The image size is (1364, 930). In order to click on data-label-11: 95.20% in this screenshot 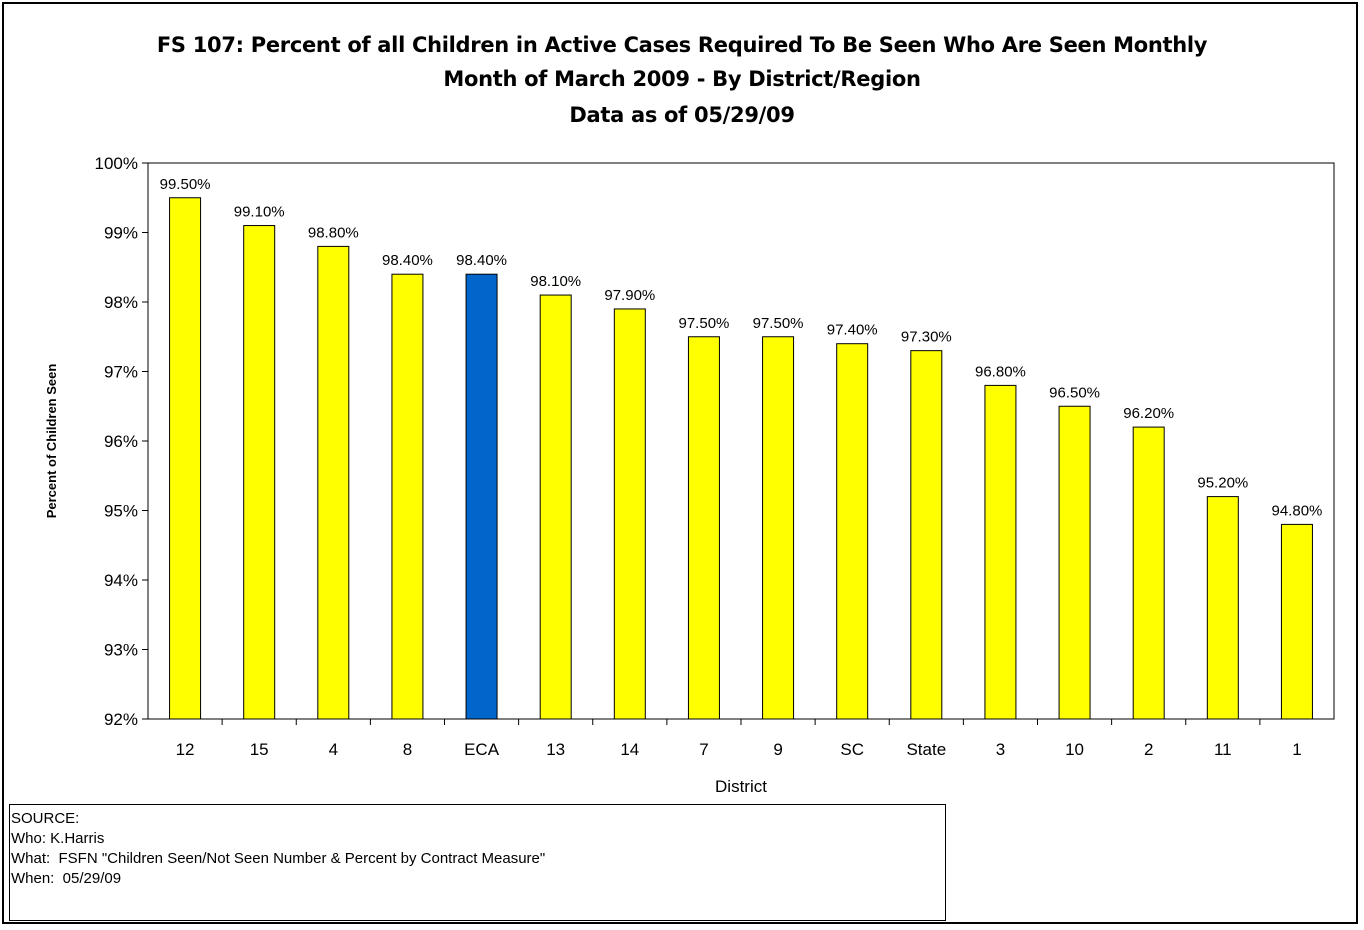, I will do `click(1222, 483)`.